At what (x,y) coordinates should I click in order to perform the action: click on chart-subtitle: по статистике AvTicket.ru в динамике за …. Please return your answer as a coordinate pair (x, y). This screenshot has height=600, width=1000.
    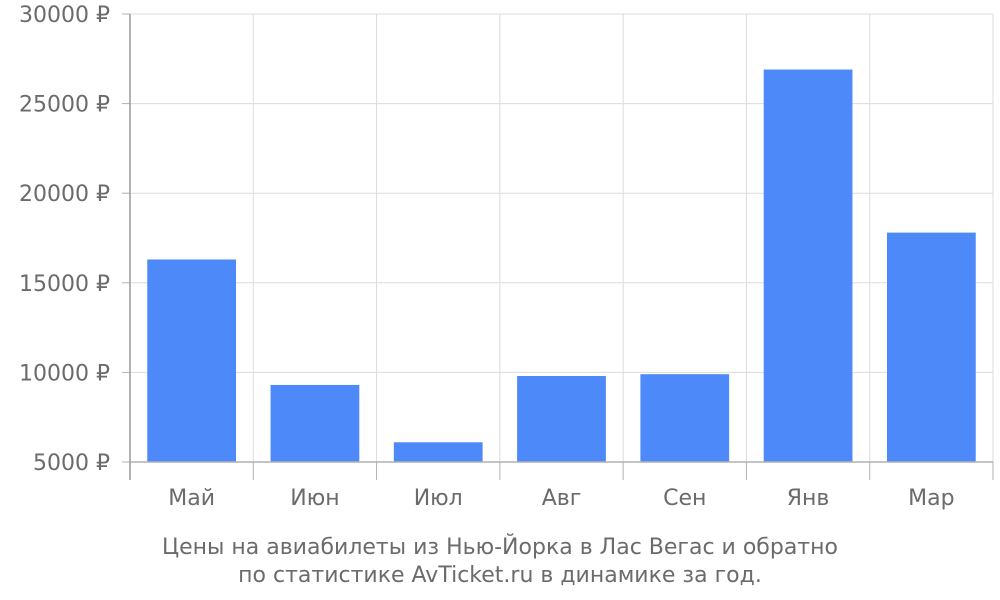
    Looking at the image, I should click on (500, 575).